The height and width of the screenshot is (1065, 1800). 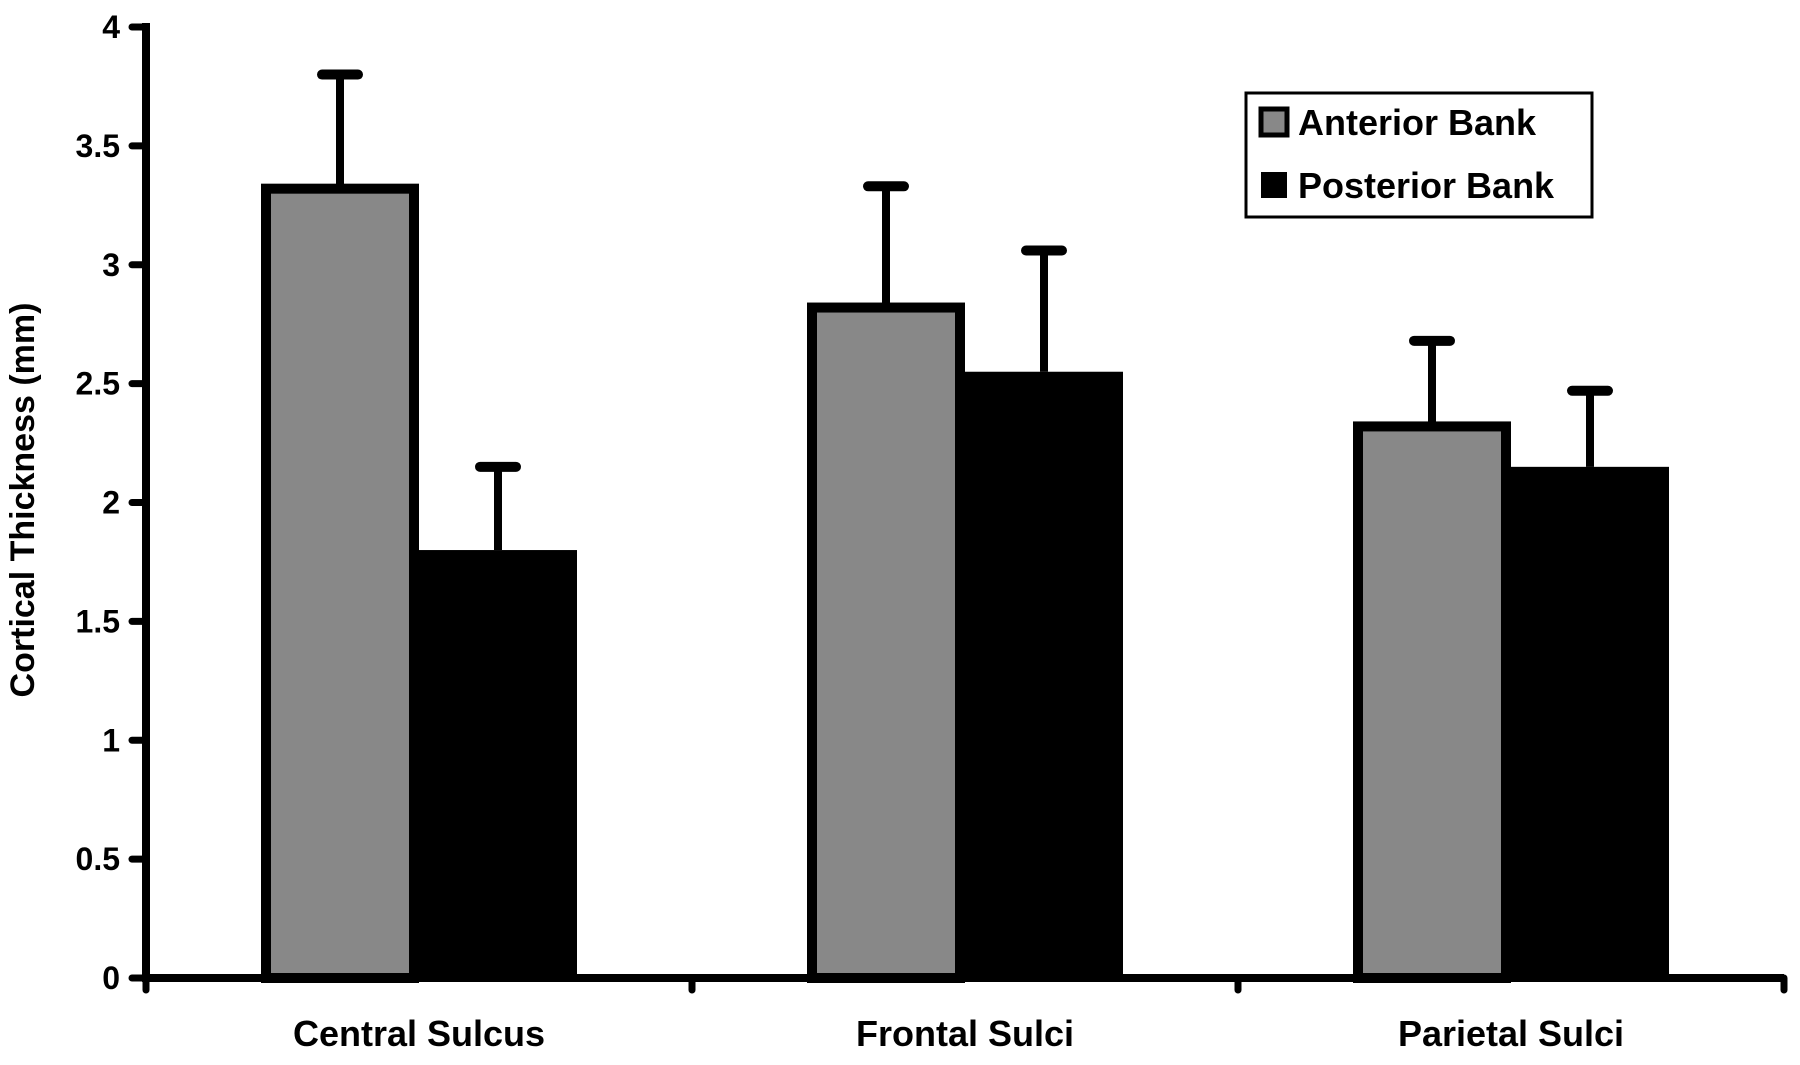 What do you see at coordinates (1417, 122) in the screenshot?
I see `anterior-legend-label: Anterior Bank` at bounding box center [1417, 122].